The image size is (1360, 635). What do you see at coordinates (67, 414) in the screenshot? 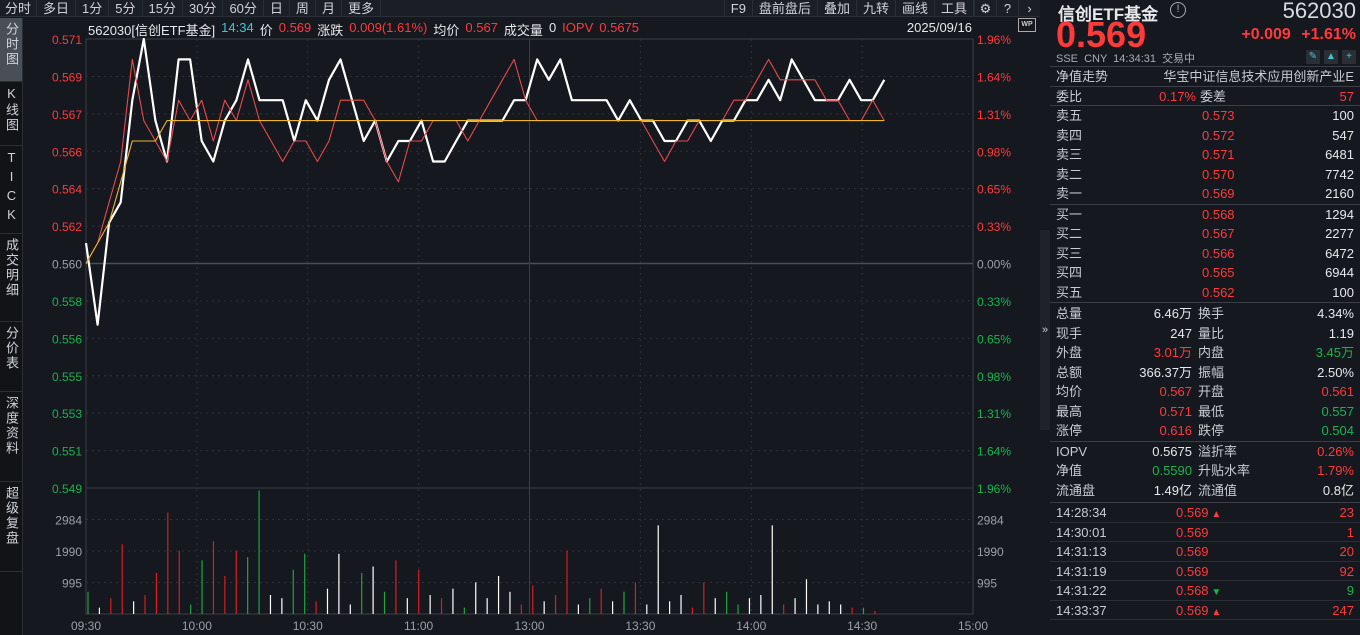
I see `svg-text: 0.553` at bounding box center [67, 414].